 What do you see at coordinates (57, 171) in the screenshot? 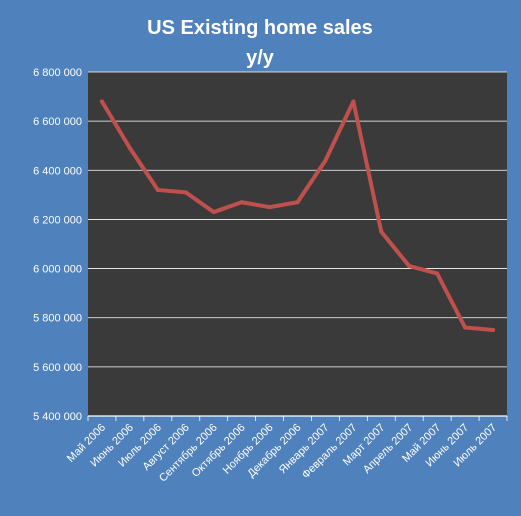
I see `y-tick-label: 6 400 000` at bounding box center [57, 171].